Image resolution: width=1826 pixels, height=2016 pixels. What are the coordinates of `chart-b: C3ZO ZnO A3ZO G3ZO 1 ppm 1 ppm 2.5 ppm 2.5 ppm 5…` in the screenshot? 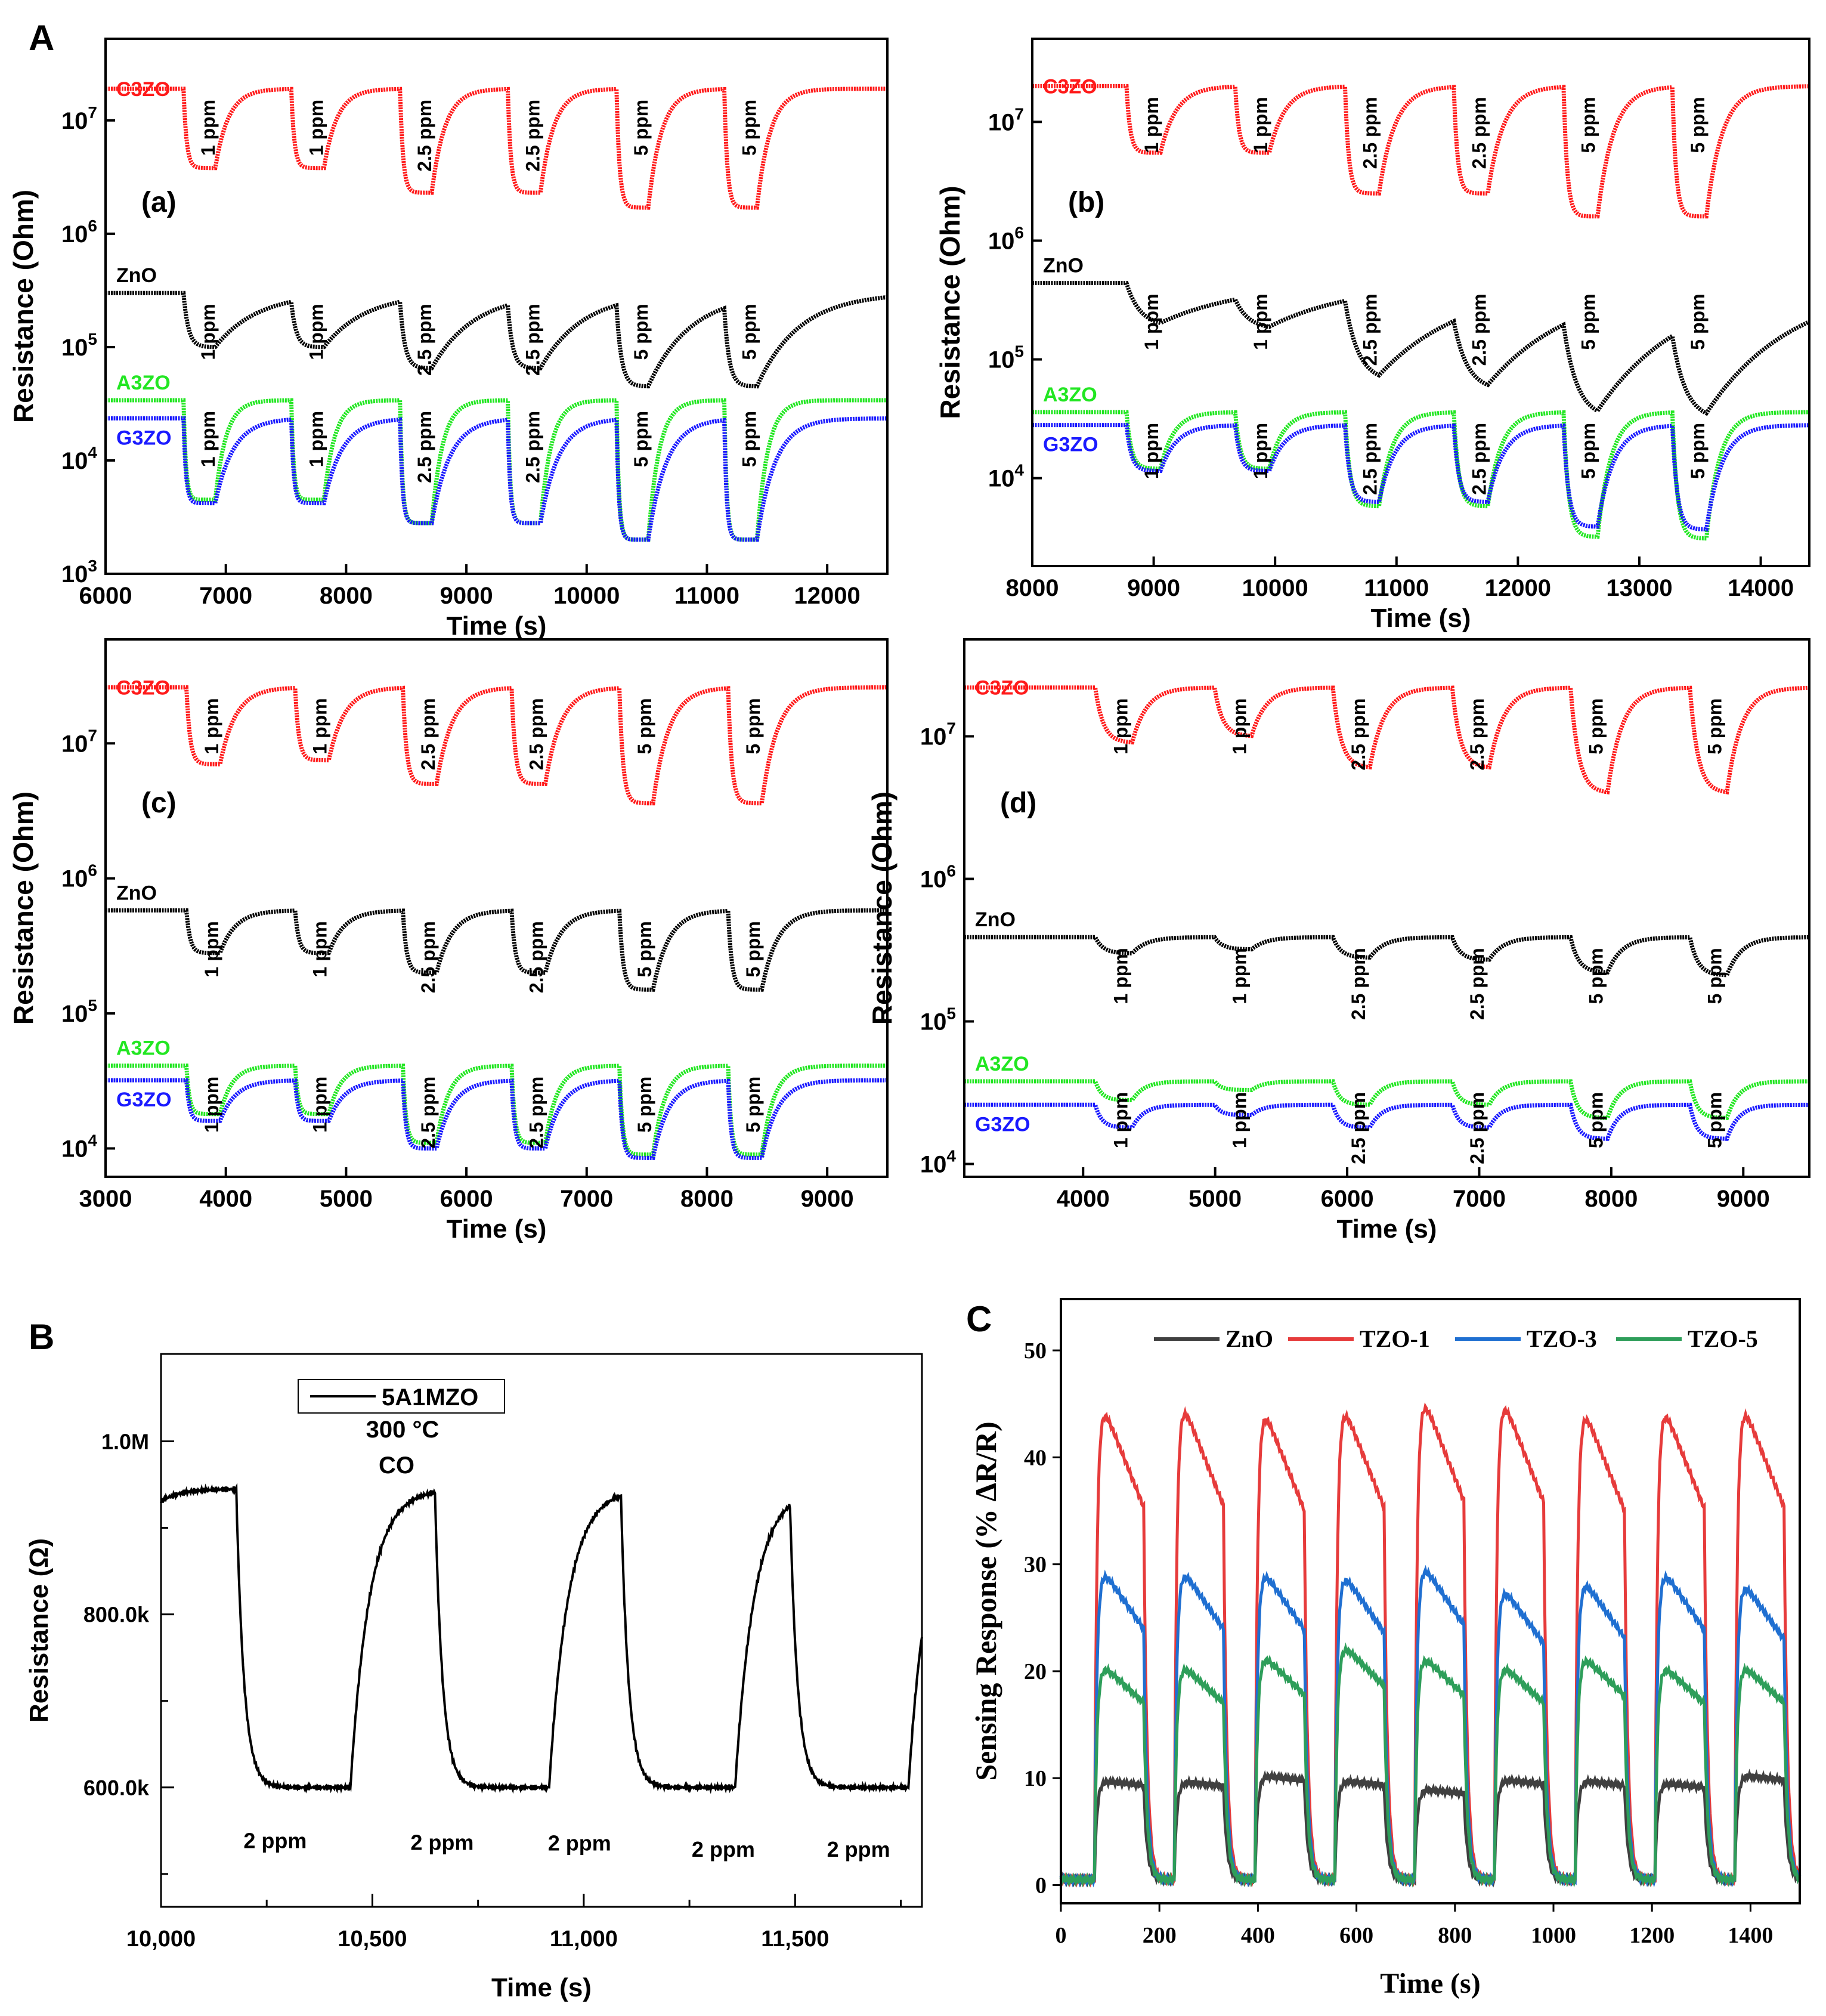 It's located at (1372, 335).